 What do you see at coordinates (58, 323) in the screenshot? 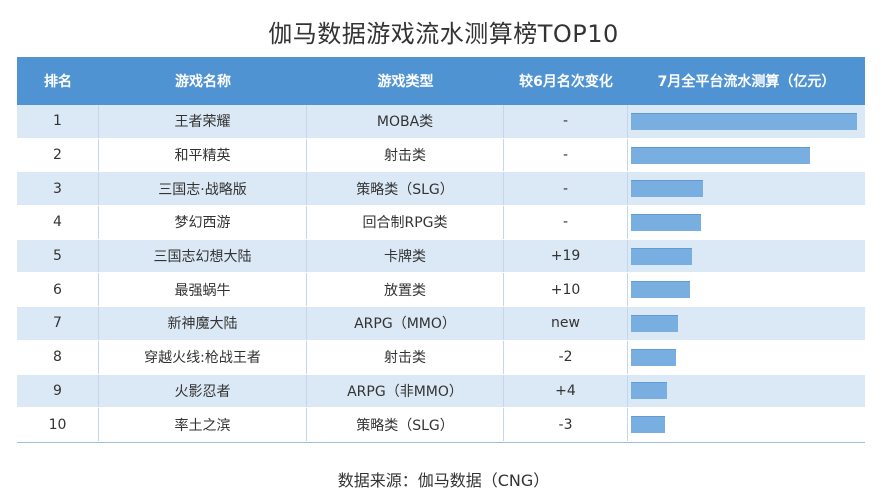
I see `cell-rank: 7` at bounding box center [58, 323].